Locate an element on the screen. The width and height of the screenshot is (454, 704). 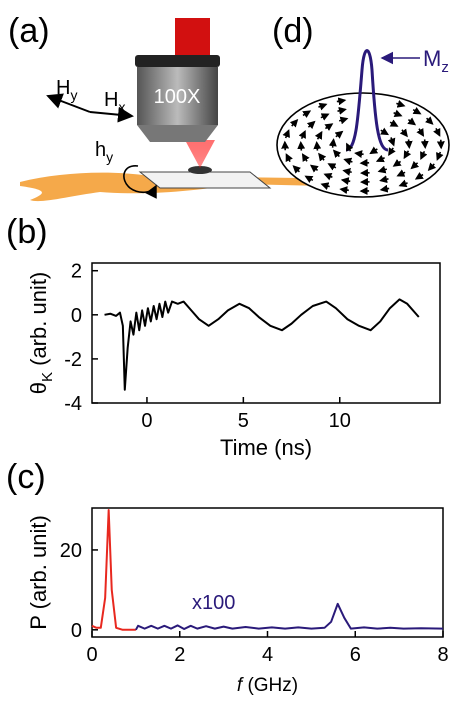
y-axis-title-main: θ is located at coordinates (38, 388).